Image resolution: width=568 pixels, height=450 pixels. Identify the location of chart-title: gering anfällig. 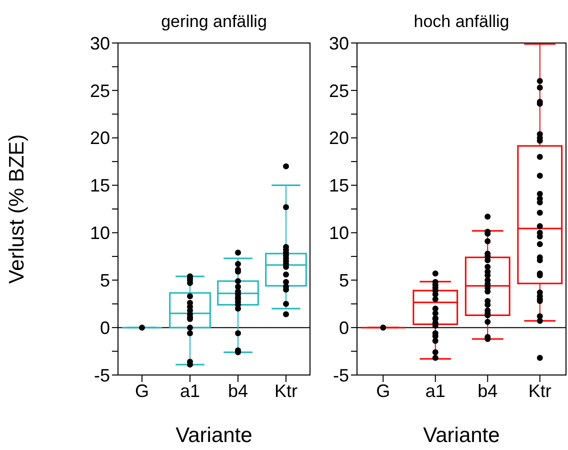
(214, 22).